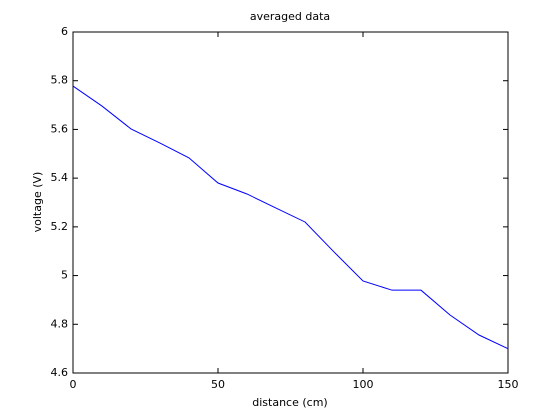  What do you see at coordinates (60, 323) in the screenshot?
I see `y-tick-label: 4.8` at bounding box center [60, 323].